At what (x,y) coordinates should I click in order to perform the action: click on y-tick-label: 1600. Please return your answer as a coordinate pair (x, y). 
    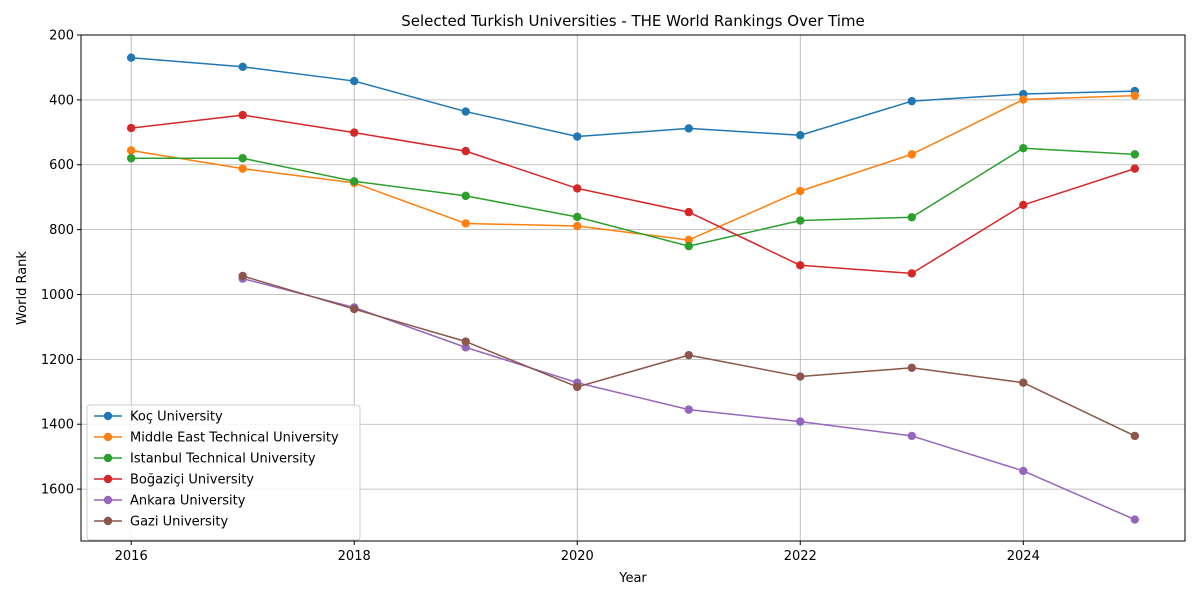
    Looking at the image, I should click on (57, 490).